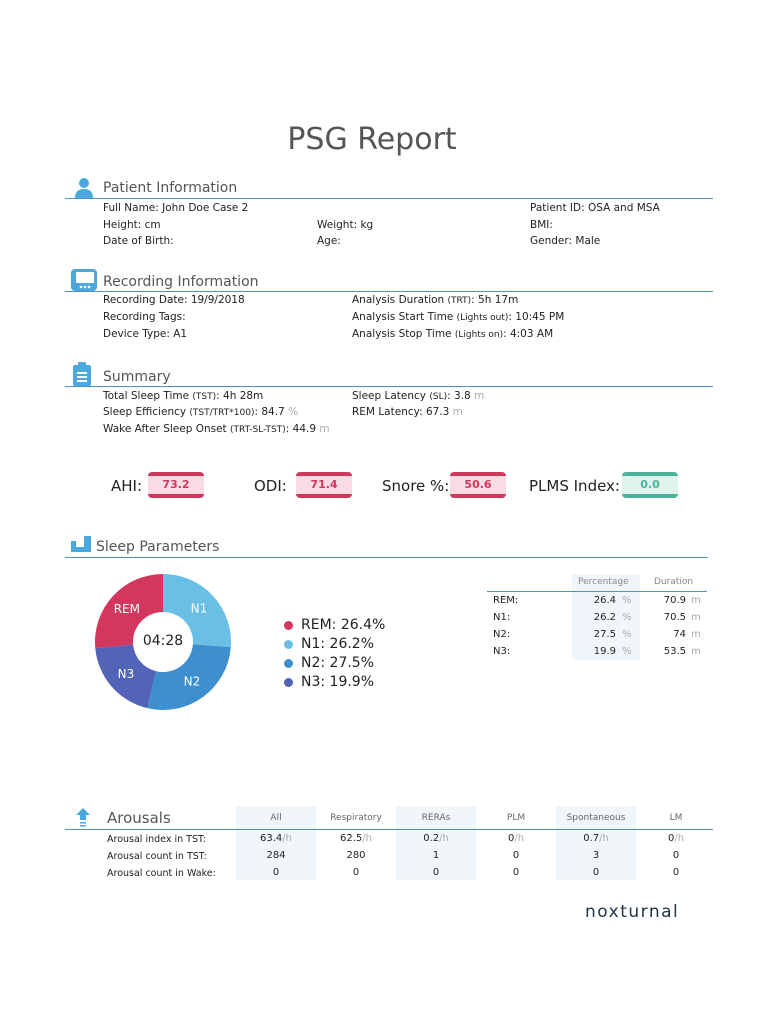 This screenshot has height=1024, width=768. Describe the element at coordinates (338, 663) in the screenshot. I see `legend-label: N2: 27.5%` at that location.